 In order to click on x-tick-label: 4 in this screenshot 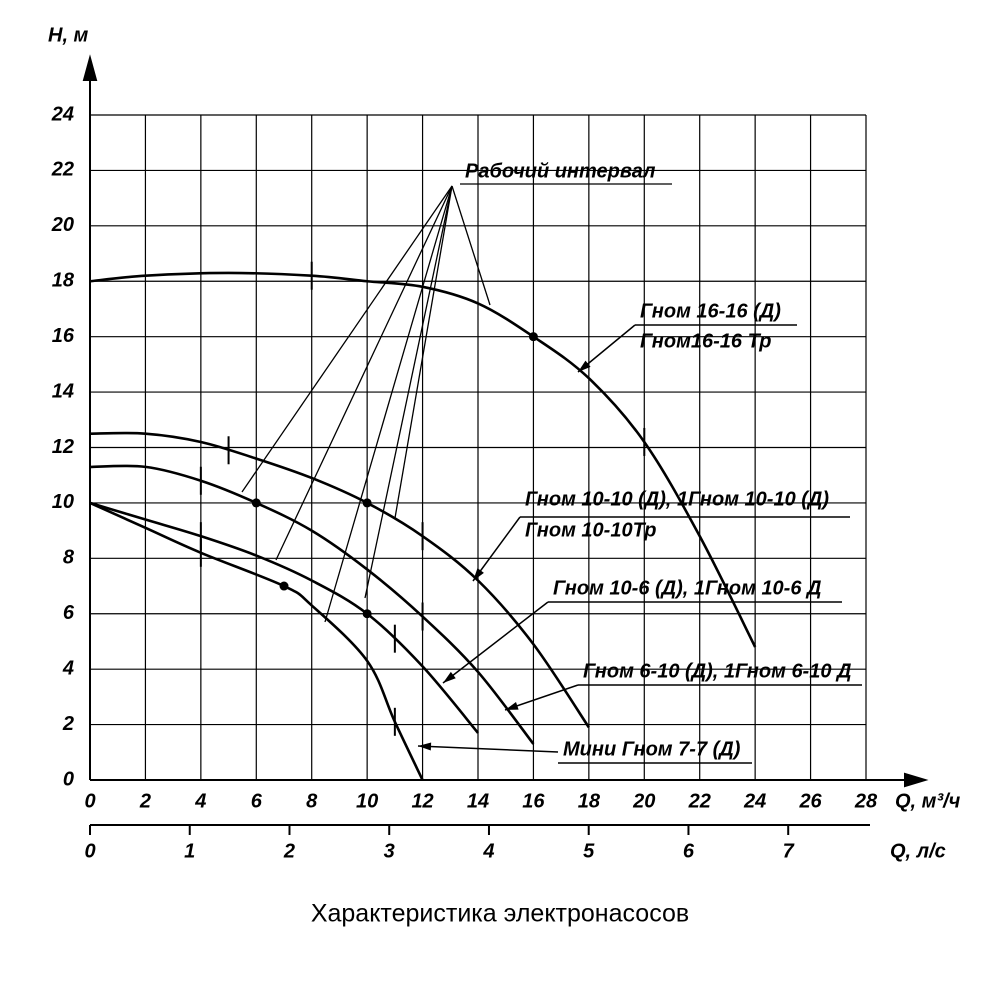, I will do `click(200, 801)`.